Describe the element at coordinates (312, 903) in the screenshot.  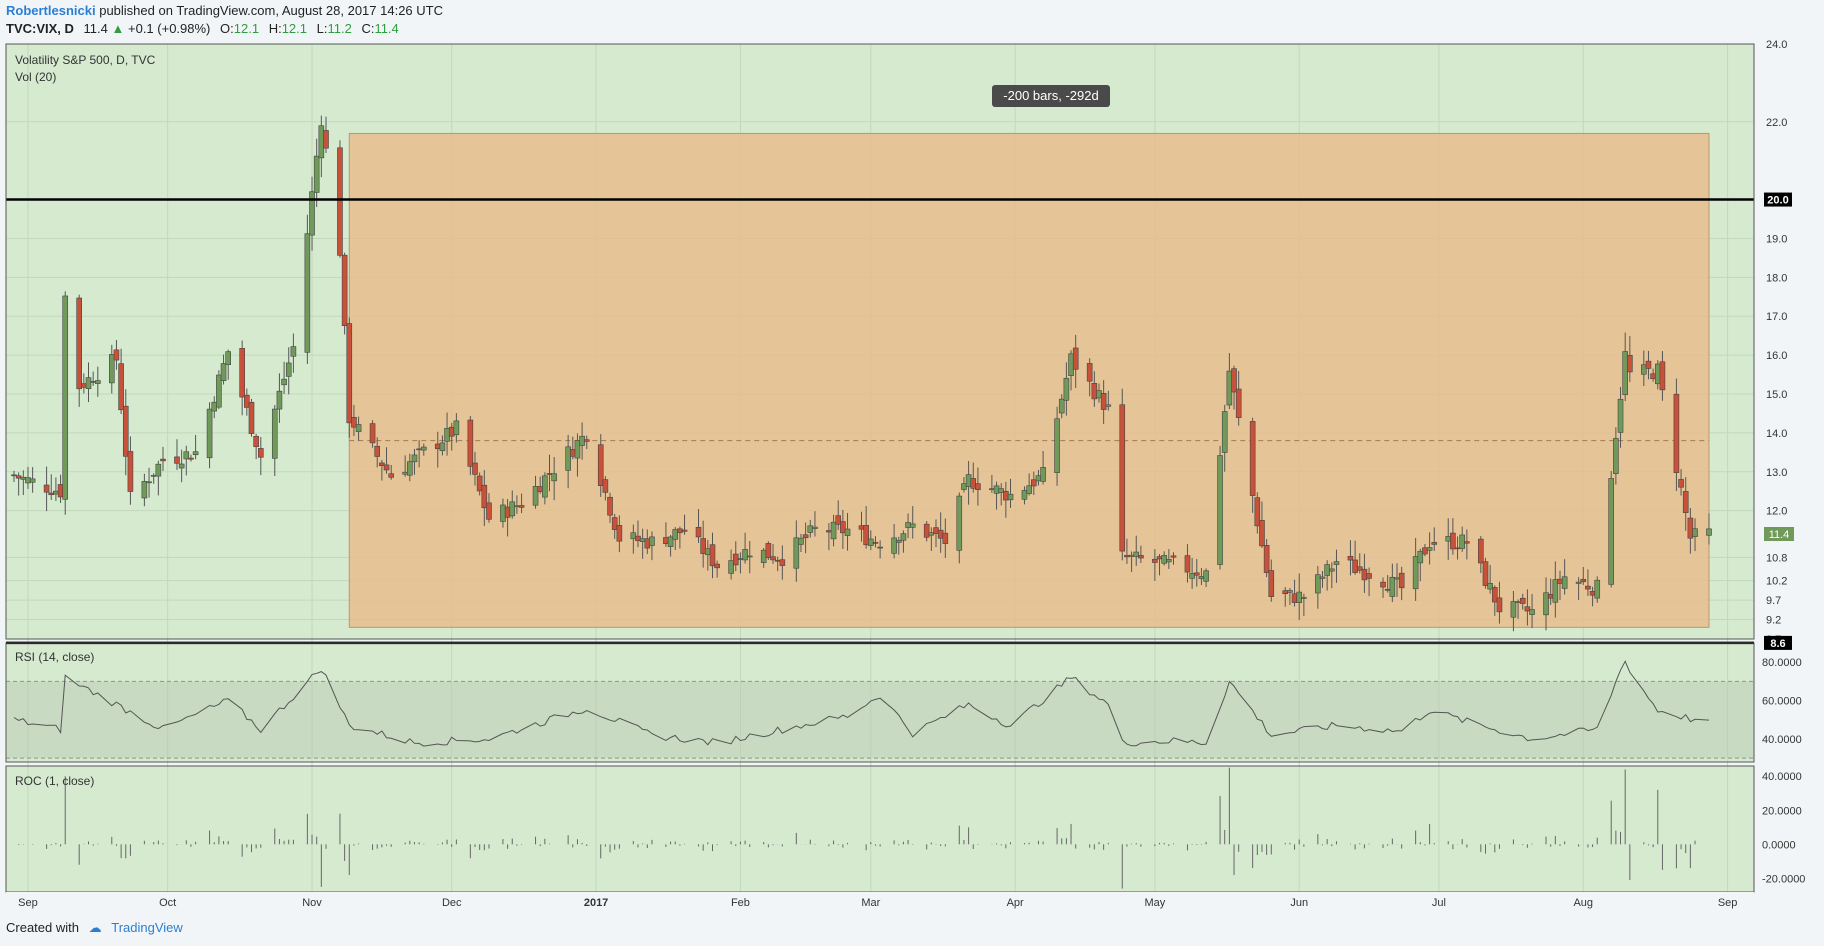
I see `time-tick-label: Nov` at that location.